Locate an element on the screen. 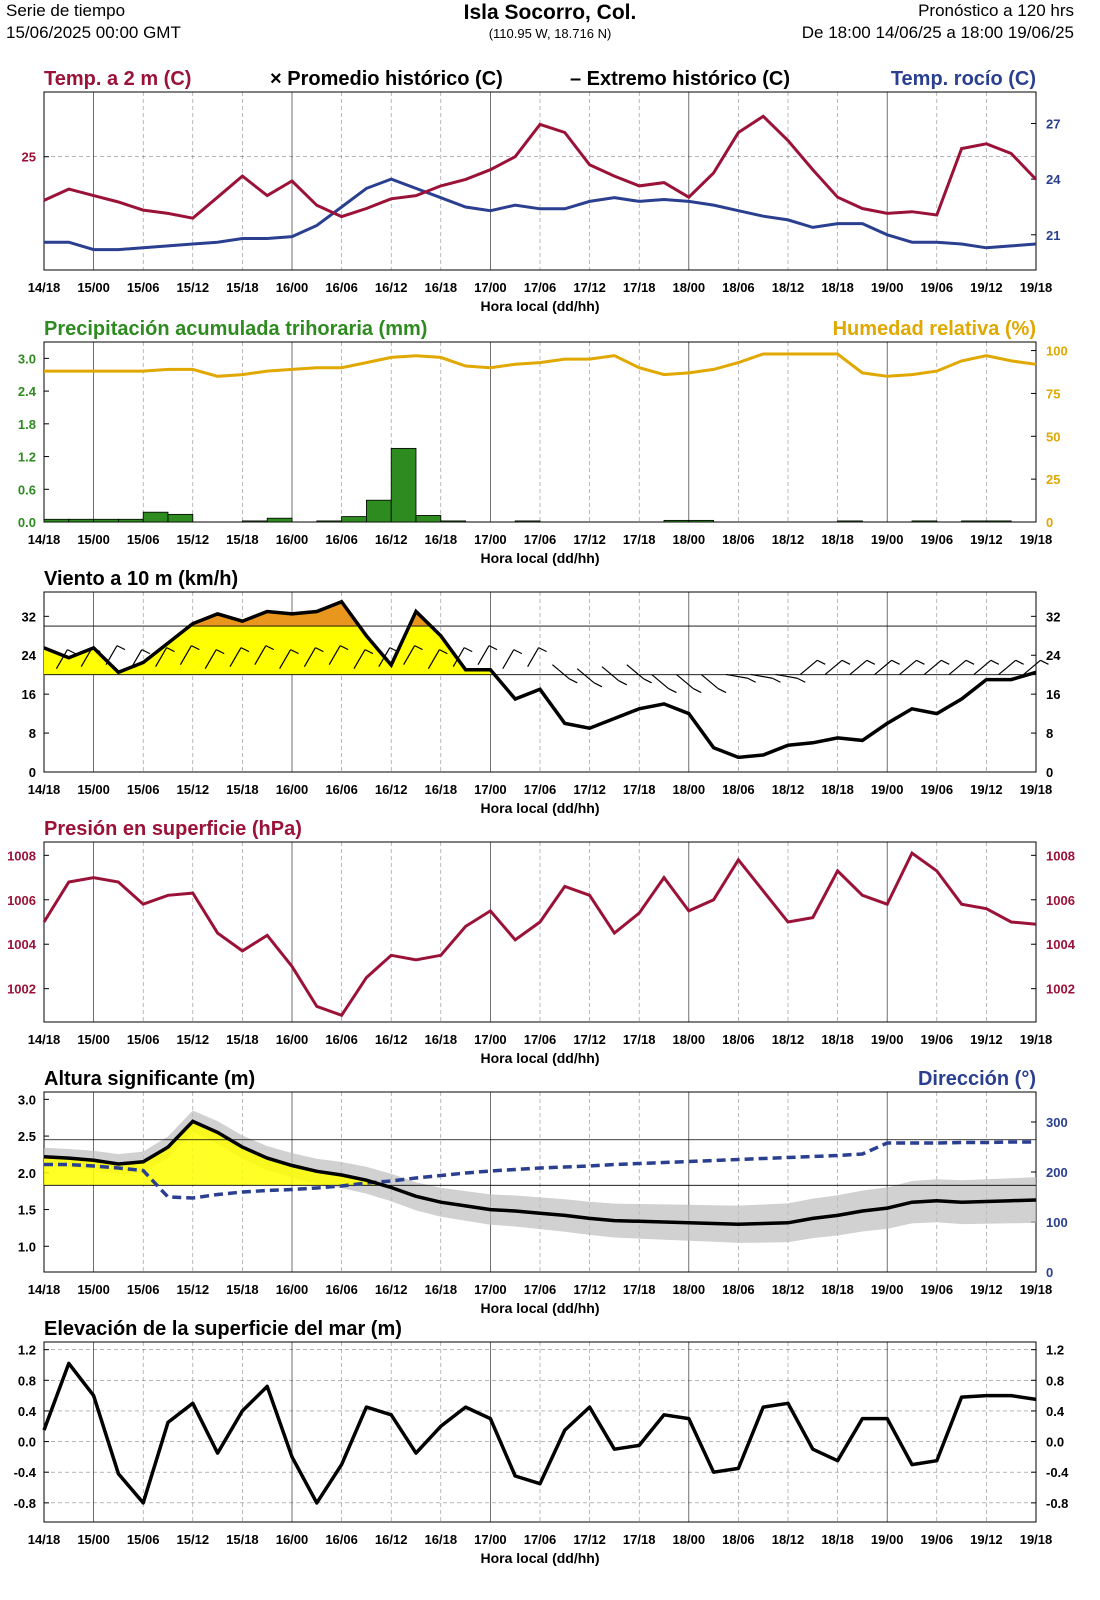 The image size is (1100, 1600). wind-title: Viento a 10 m (km/h) is located at coordinates (141, 579).